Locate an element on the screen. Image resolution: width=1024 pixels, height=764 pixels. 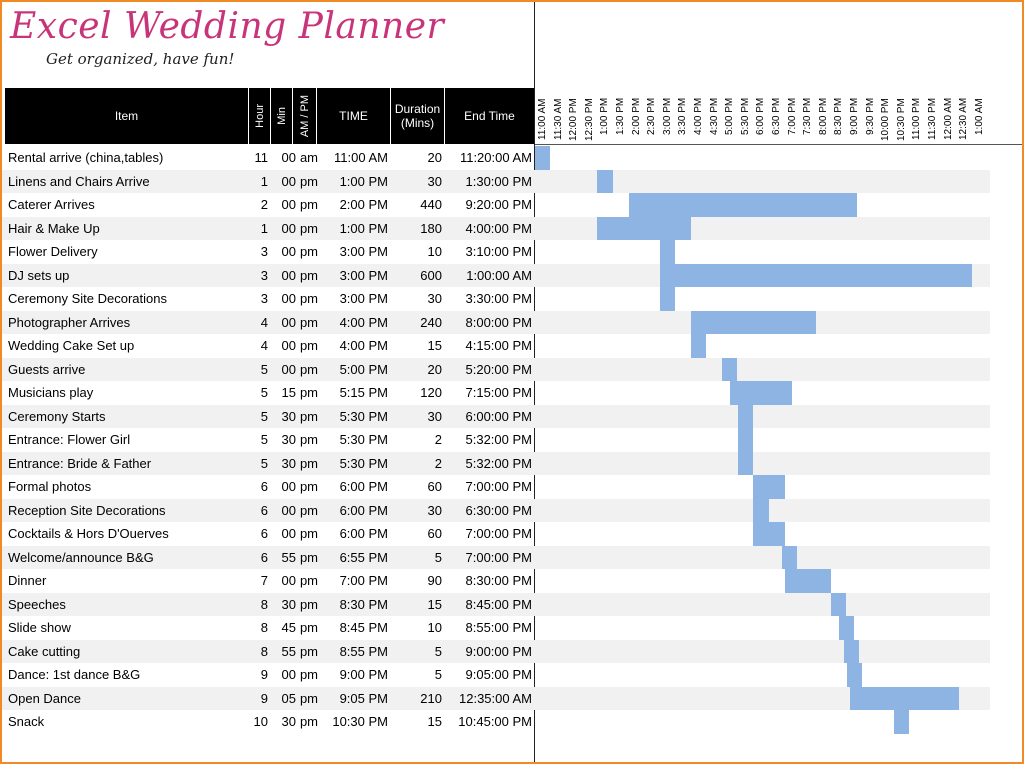
cell-hour: 9 is located at coordinates (264, 698).